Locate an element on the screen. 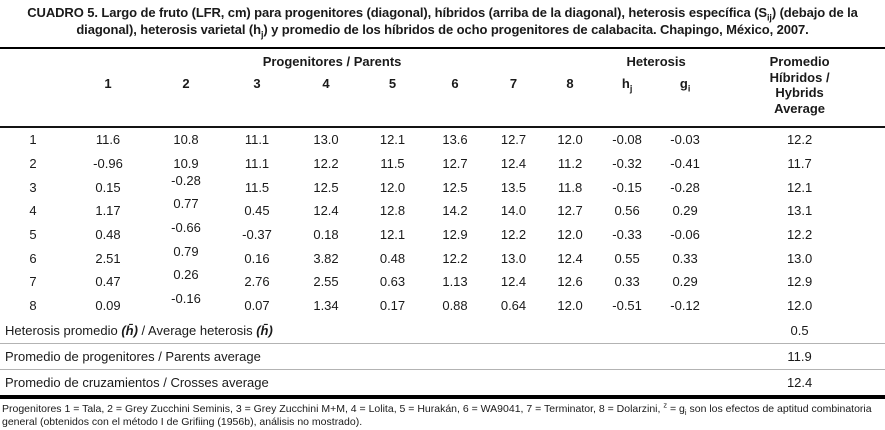 The width and height of the screenshot is (885, 430). footnote-superscript-z: z is located at coordinates (665, 404).